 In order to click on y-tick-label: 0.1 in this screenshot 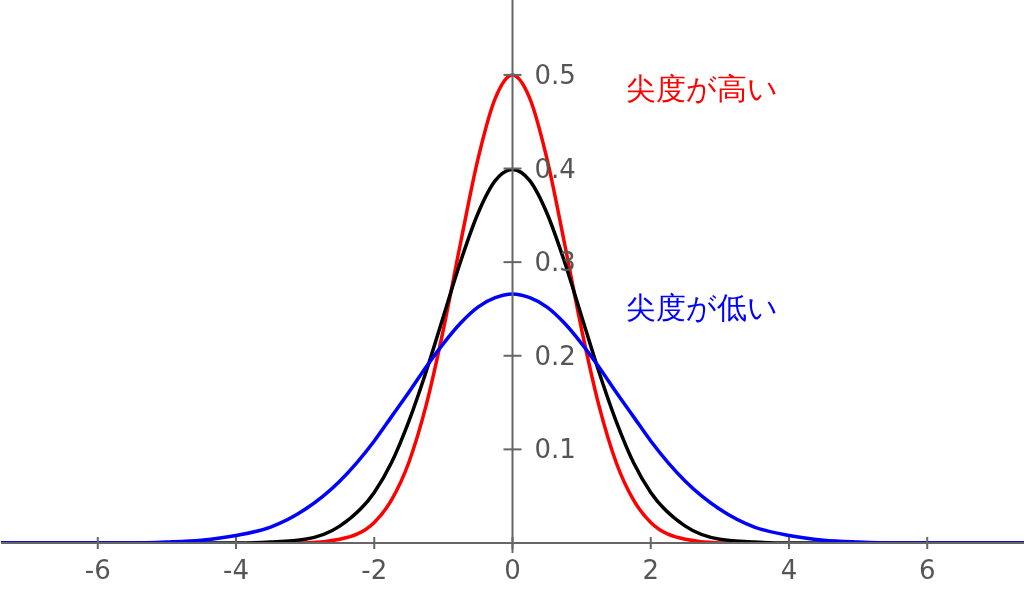, I will do `click(555, 449)`.